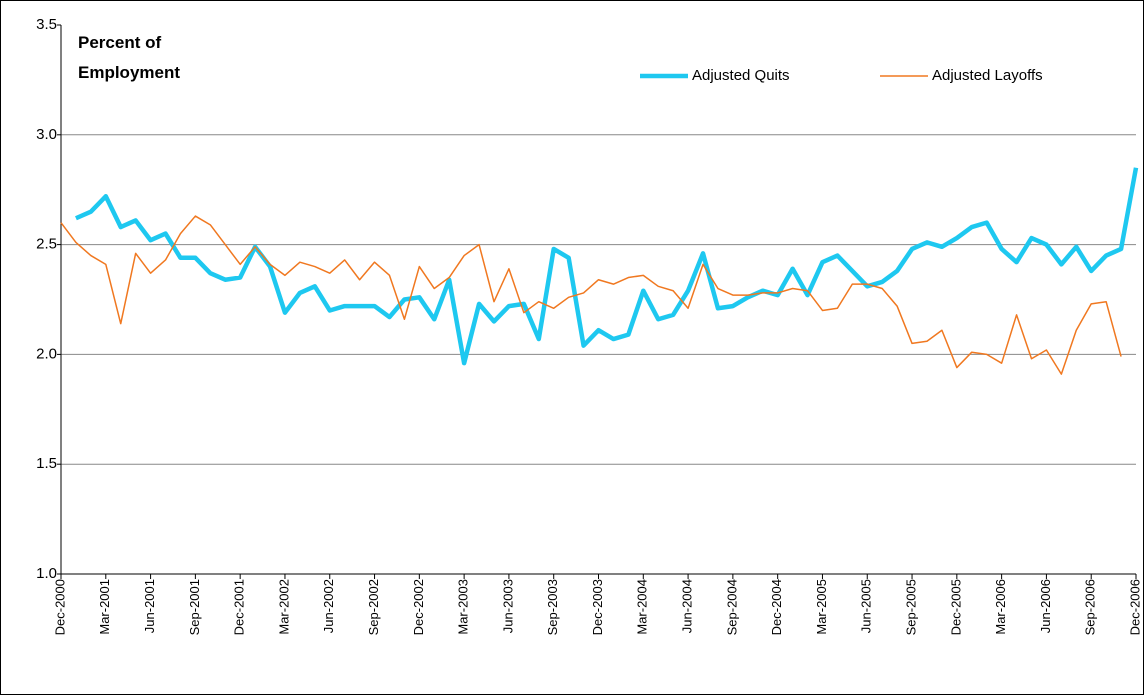  I want to click on annotation: Employment, so click(129, 72).